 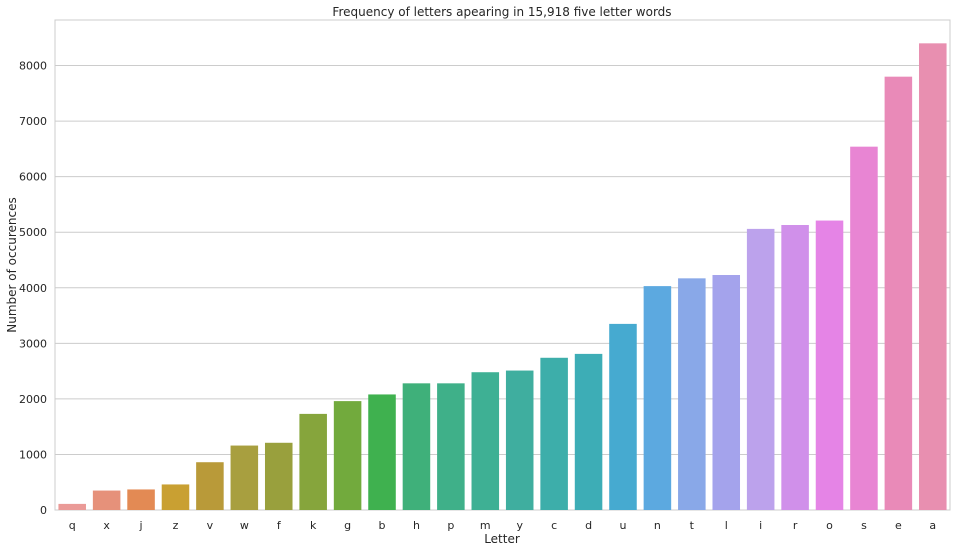 I want to click on x-tick-label: f, so click(x=279, y=525).